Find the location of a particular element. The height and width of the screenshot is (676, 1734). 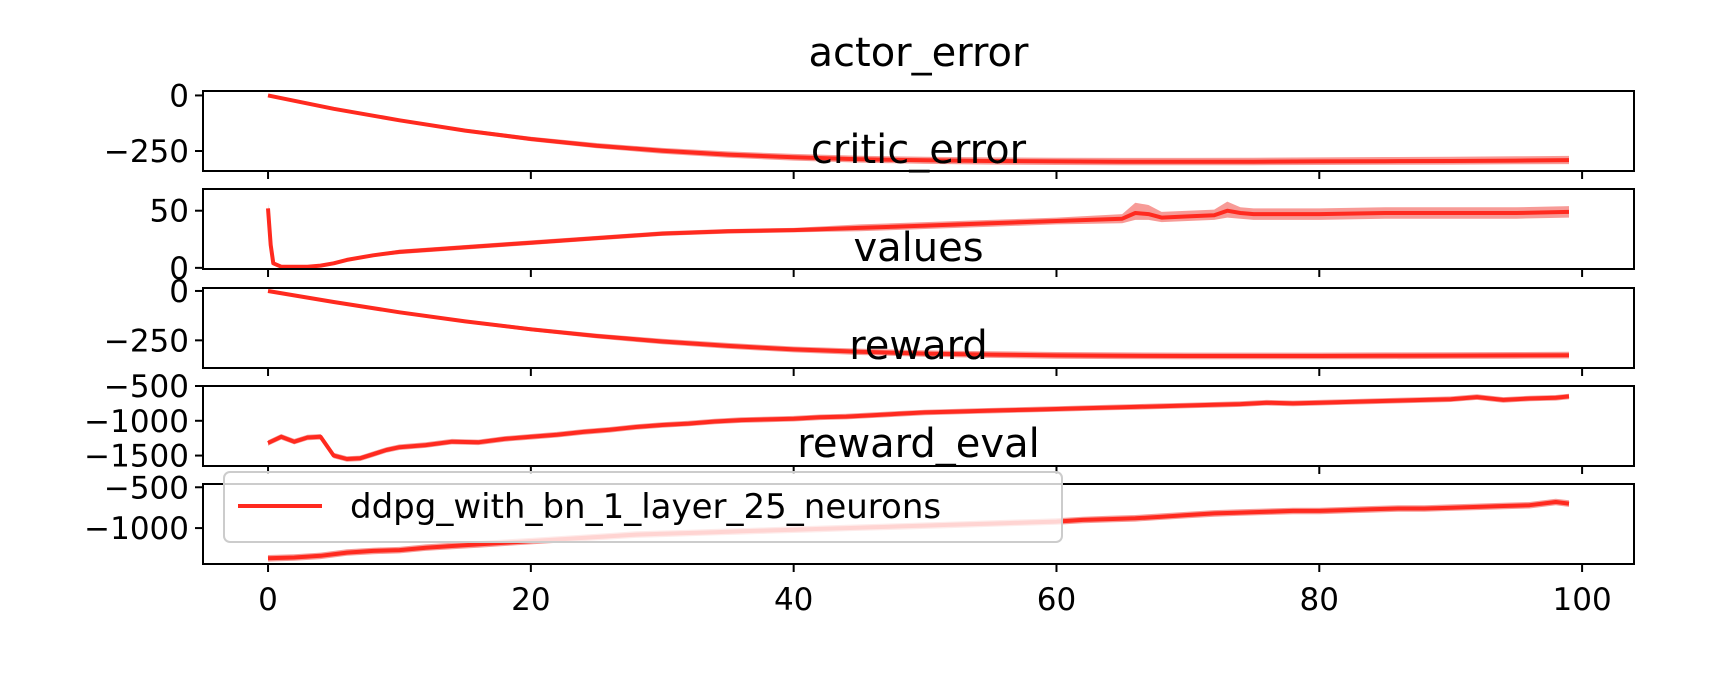

x-tick-label: 80 is located at coordinates (1319, 600).